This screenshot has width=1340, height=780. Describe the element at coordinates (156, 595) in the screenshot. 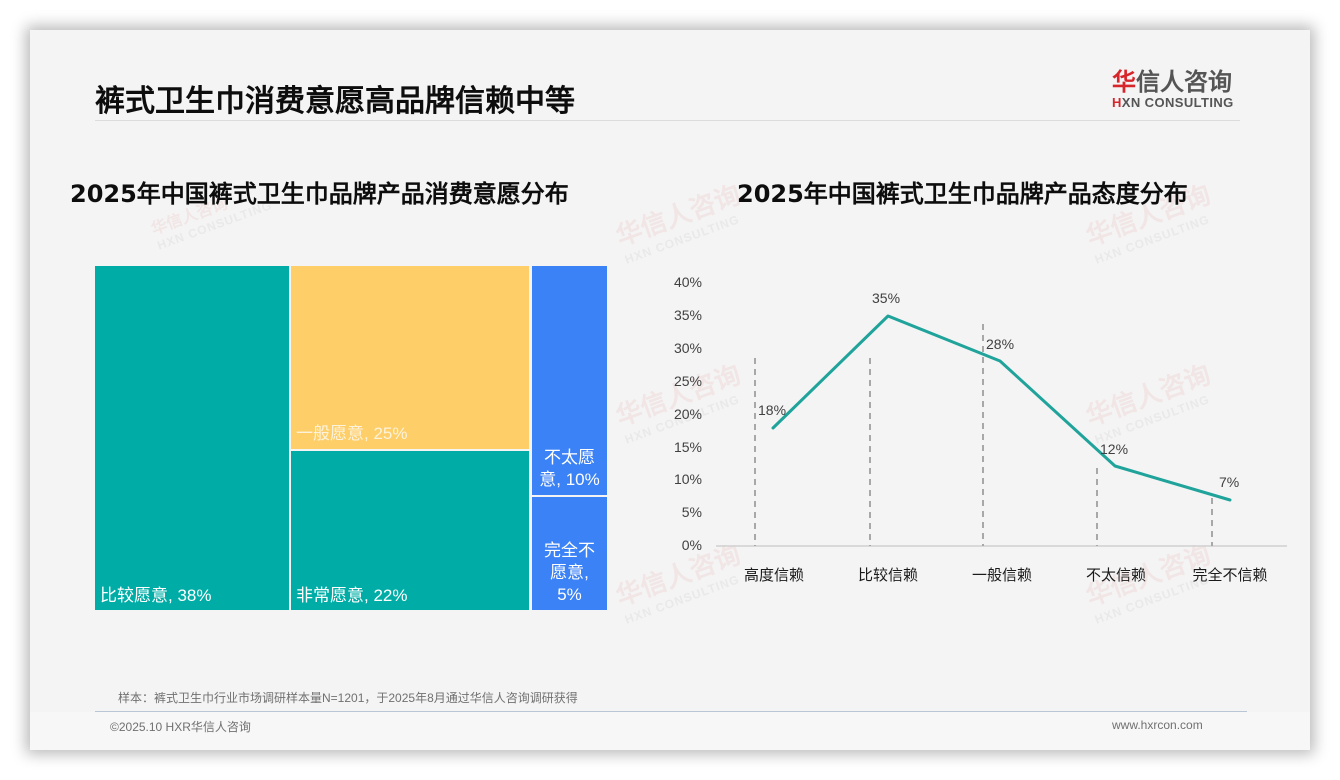

I see `treemap-label: 比较愿意, 38%` at that location.